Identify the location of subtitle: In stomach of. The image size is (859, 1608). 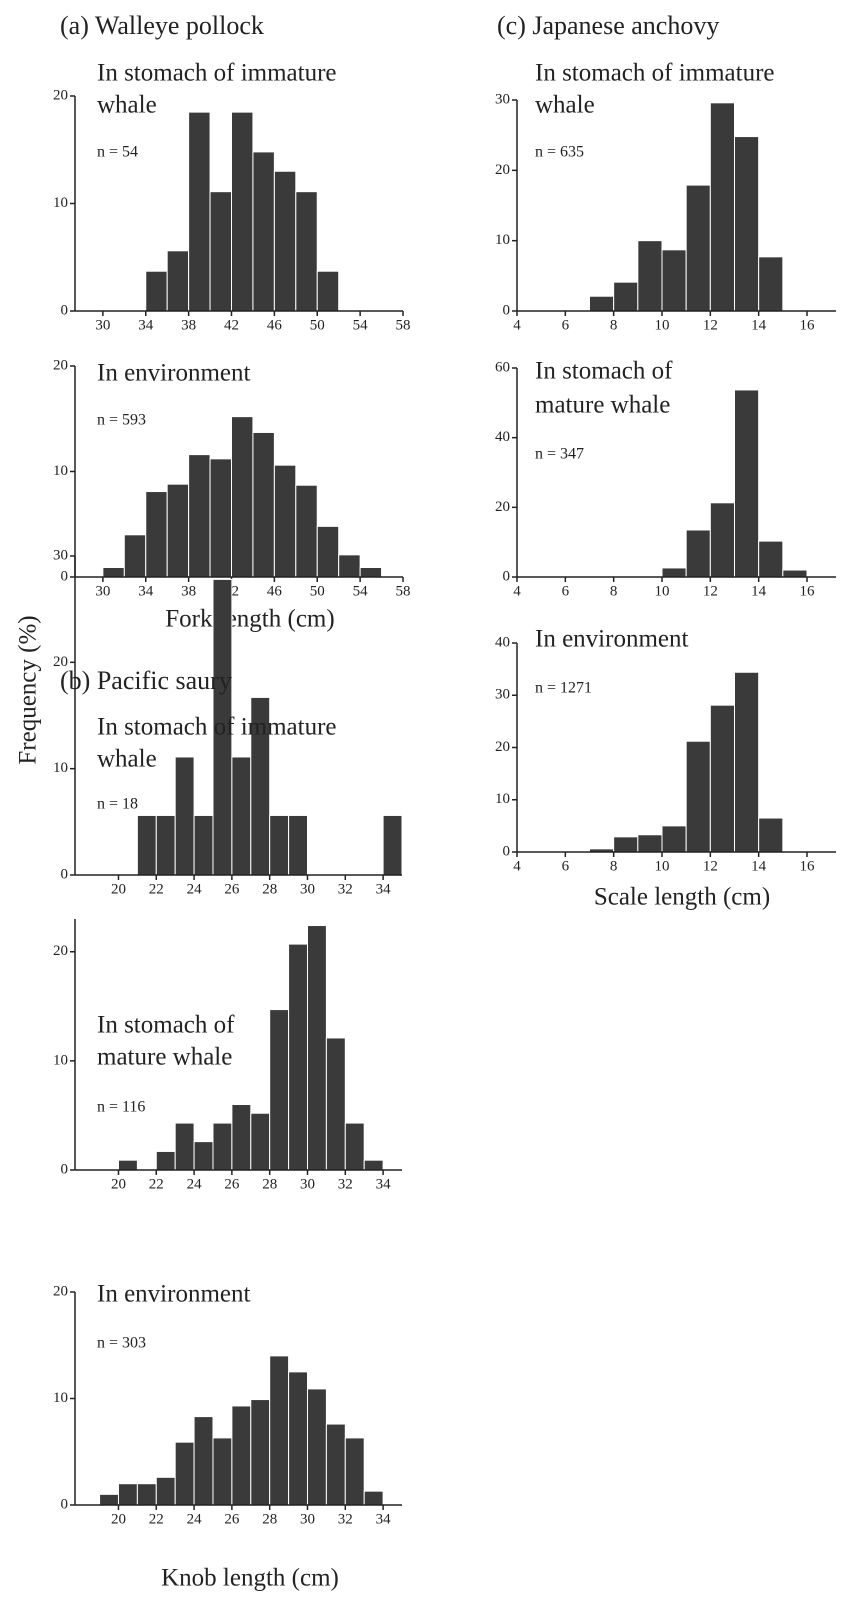
(604, 371).